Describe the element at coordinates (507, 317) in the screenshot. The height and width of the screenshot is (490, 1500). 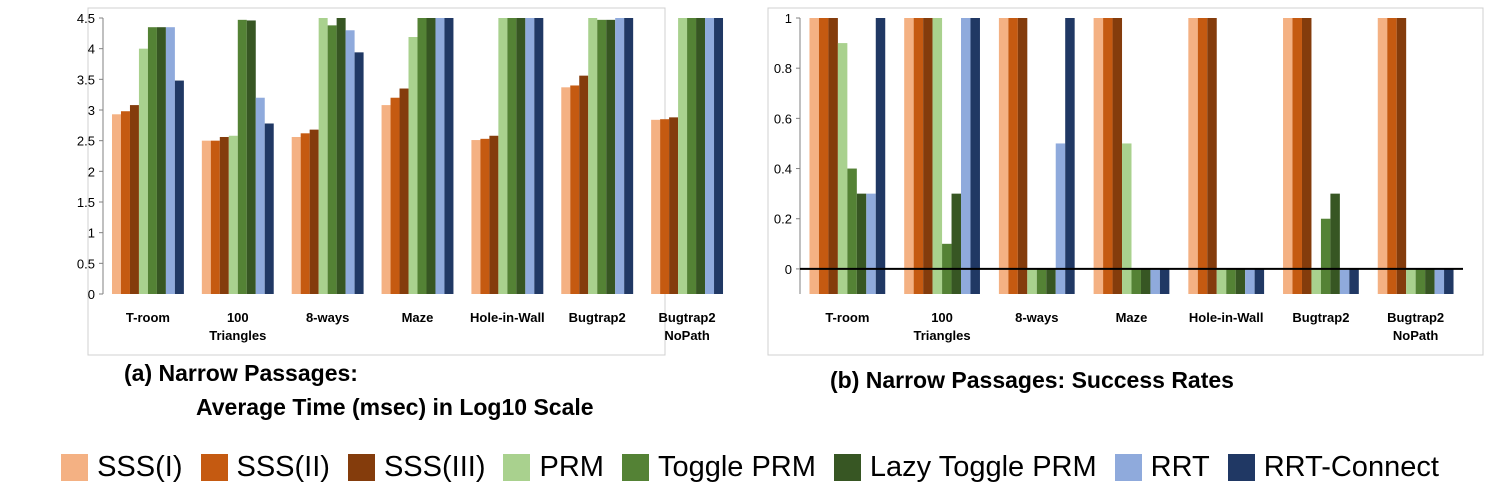
I see `category-label: Hole-in-Wall` at that location.